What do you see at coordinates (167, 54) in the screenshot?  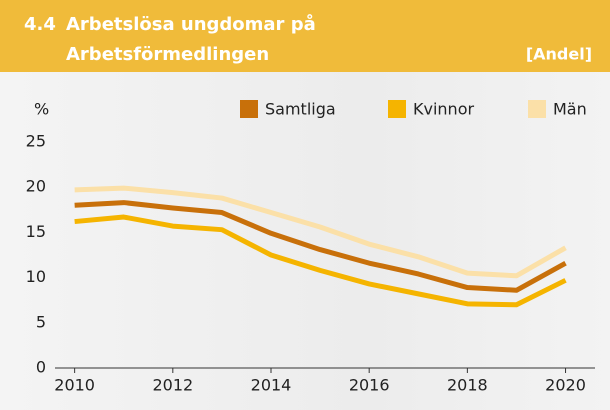 I see `chart-title: Arbetsförmedlingen` at bounding box center [167, 54].